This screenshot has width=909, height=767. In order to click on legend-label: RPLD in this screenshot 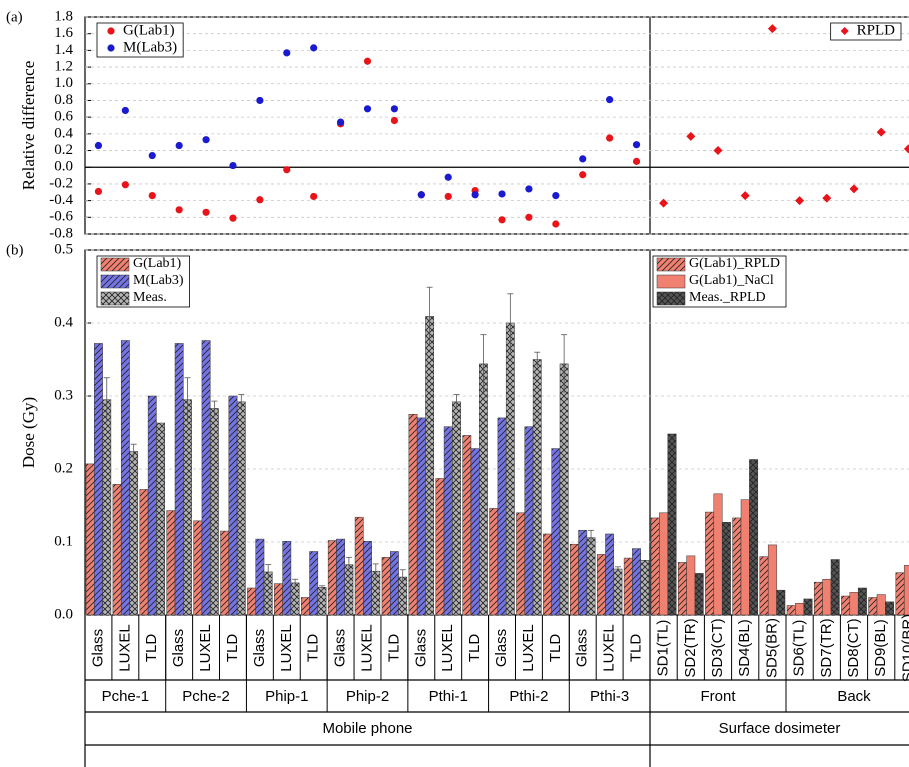, I will do `click(876, 30)`.